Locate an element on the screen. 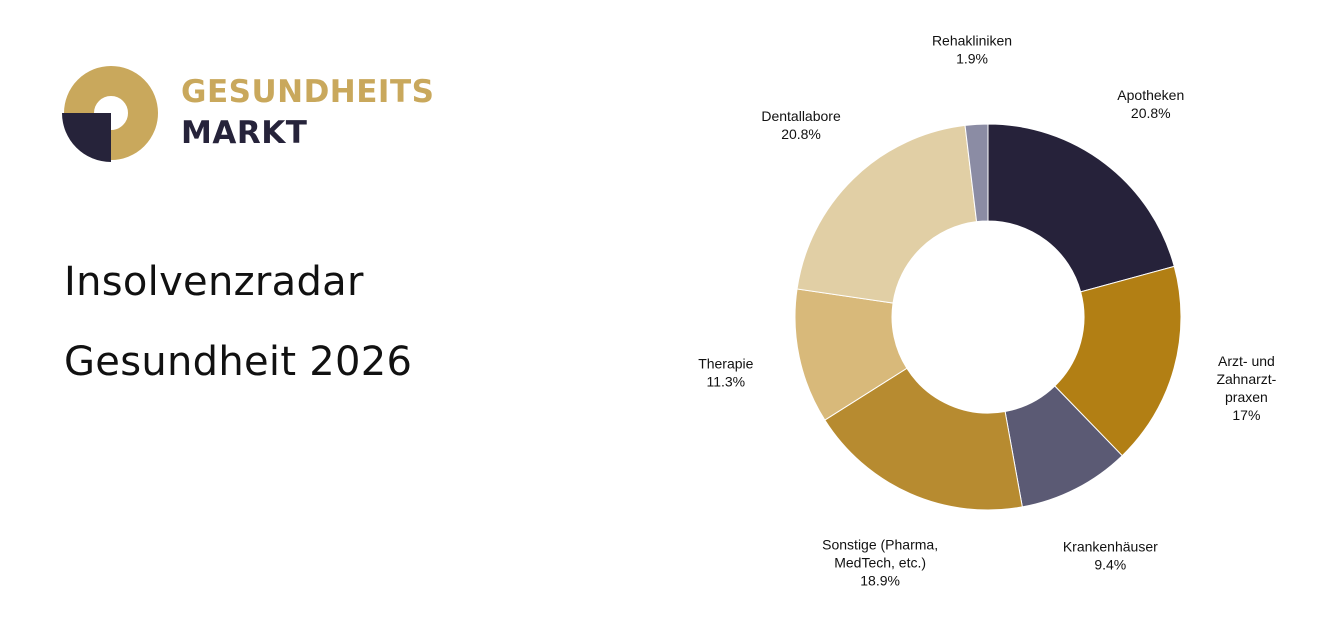 The image size is (1338, 632). slice-label-2: Krankenhäuser 9.4% is located at coordinates (1110, 555).